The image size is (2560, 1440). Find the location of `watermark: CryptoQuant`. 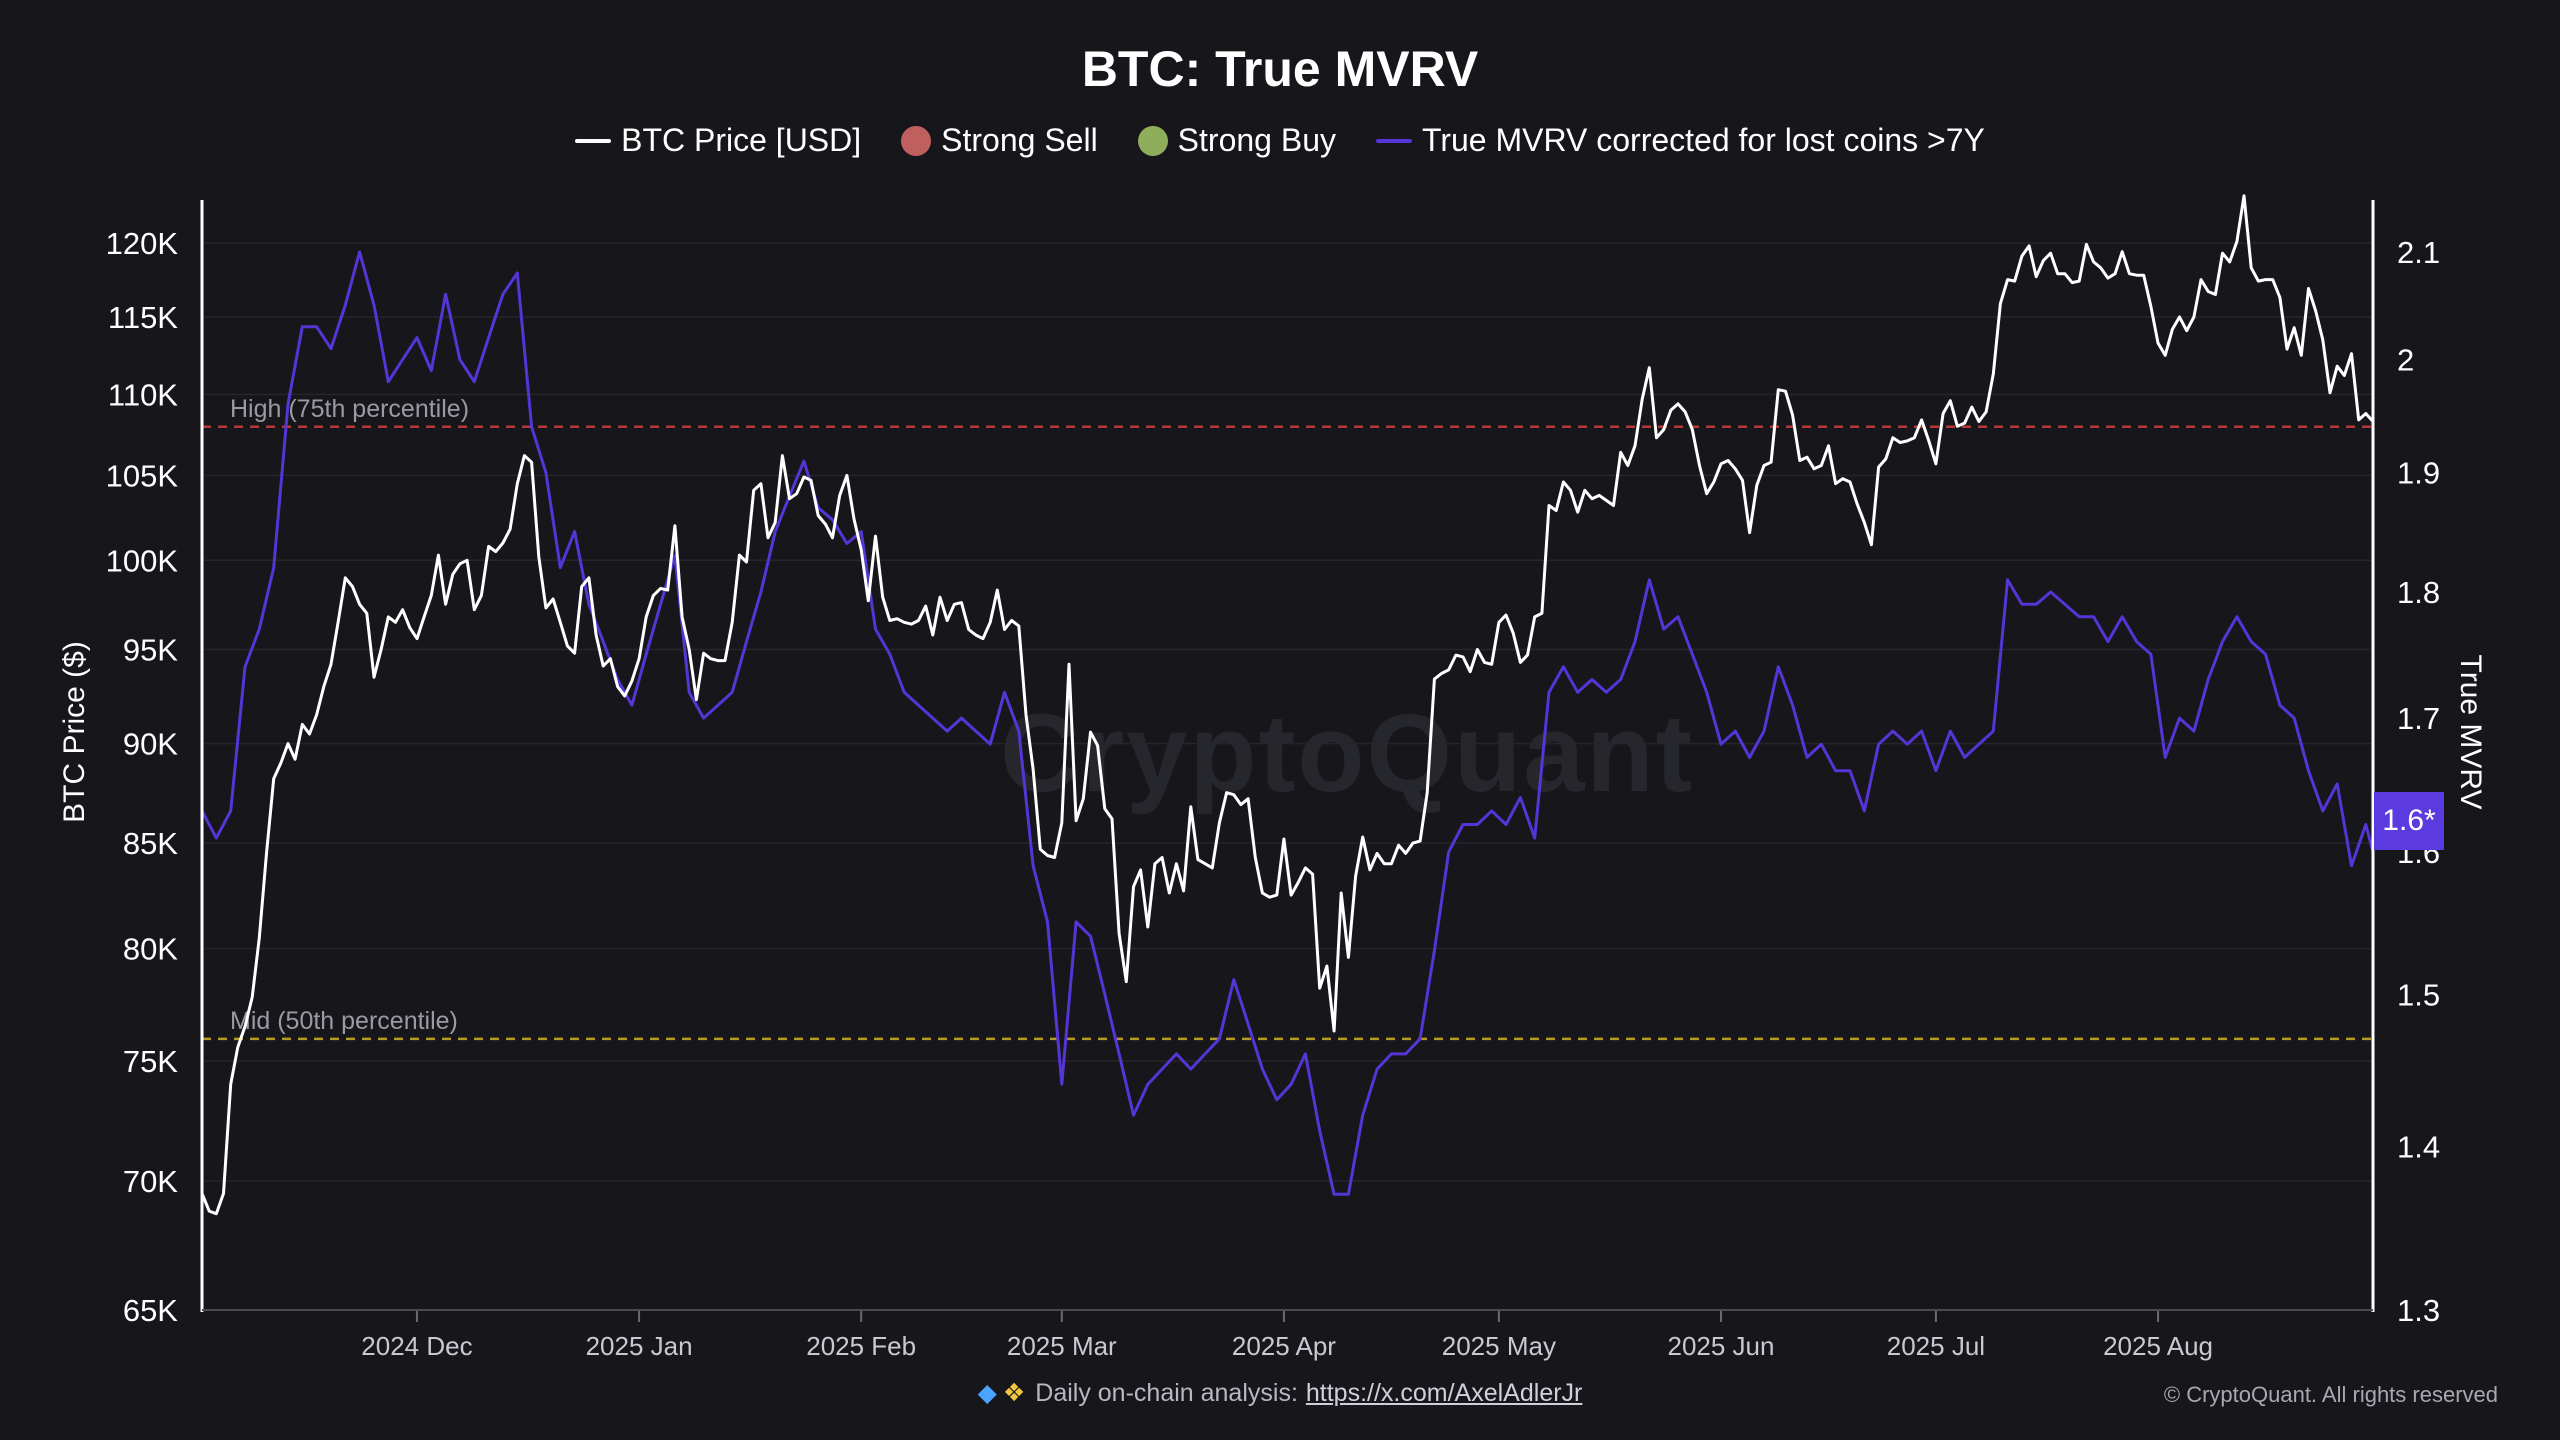

watermark: CryptoQuant is located at coordinates (1347, 753).